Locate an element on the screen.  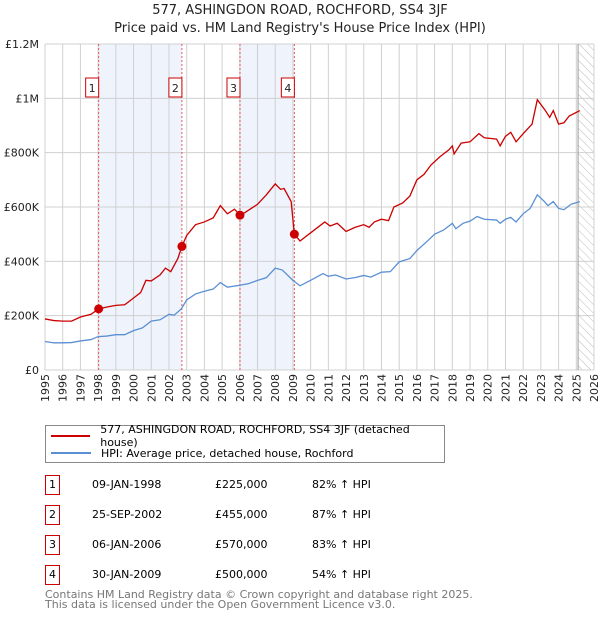
y-tick-label: £1.2M is located at coordinates (22, 44).